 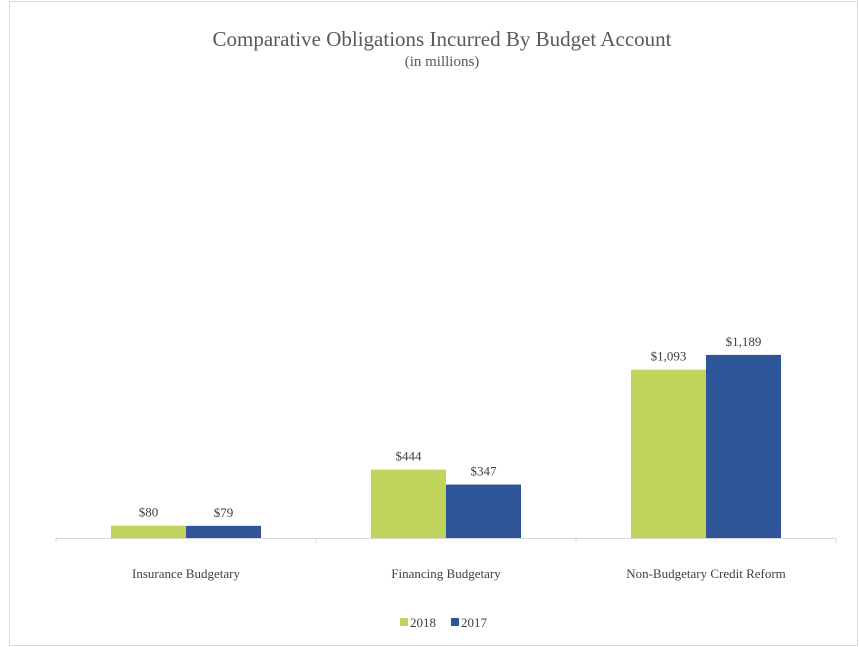 I want to click on data-label-2018-non-budgetary-credit-reform: $1,093, so click(x=669, y=356).